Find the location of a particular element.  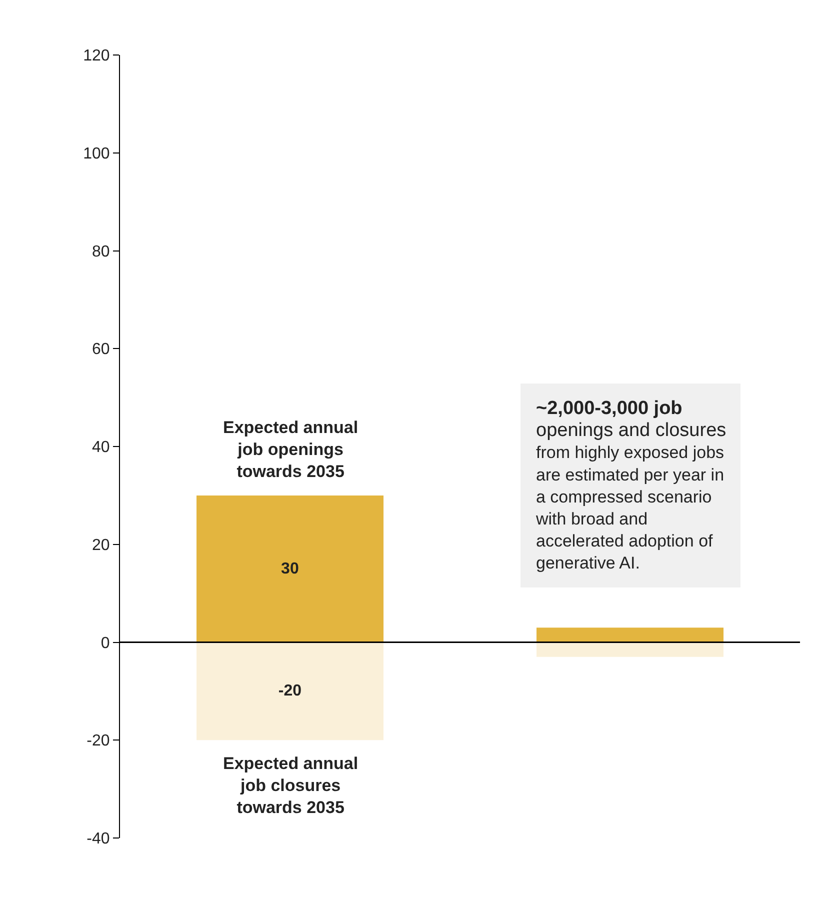

data-label: -20 is located at coordinates (290, 691).